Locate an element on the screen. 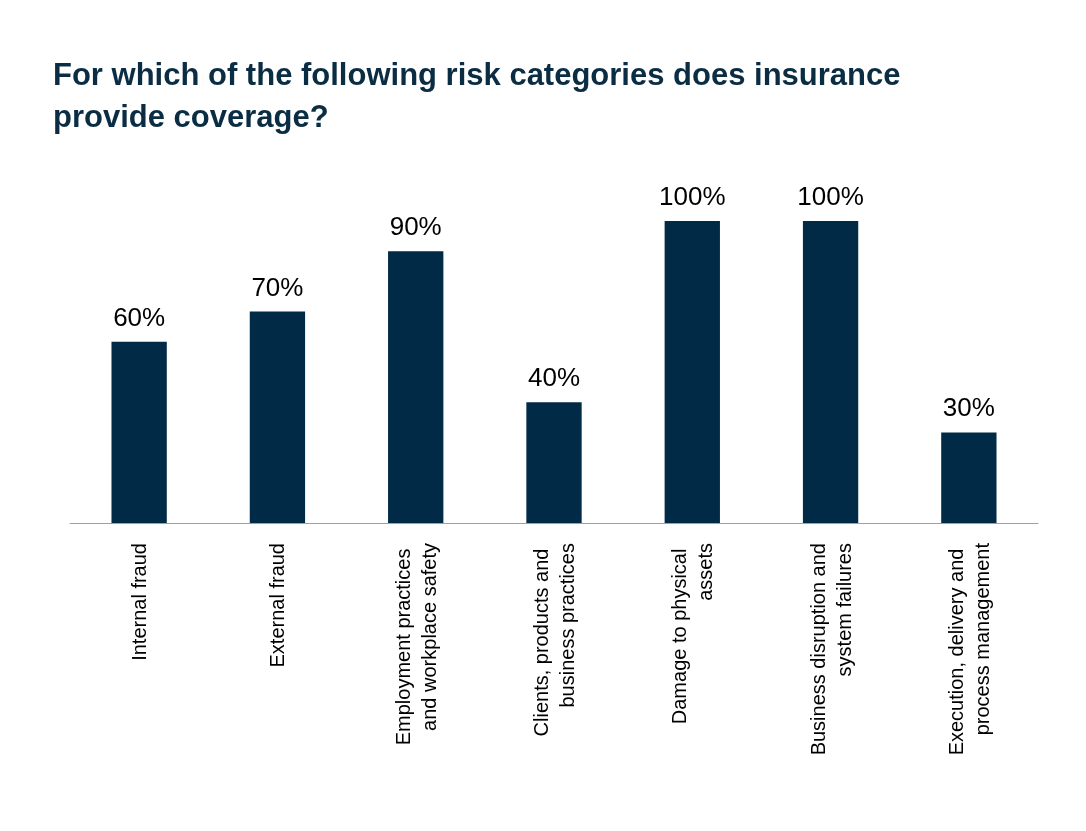 The width and height of the screenshot is (1086, 831). data-label: 40% is located at coordinates (554, 377).